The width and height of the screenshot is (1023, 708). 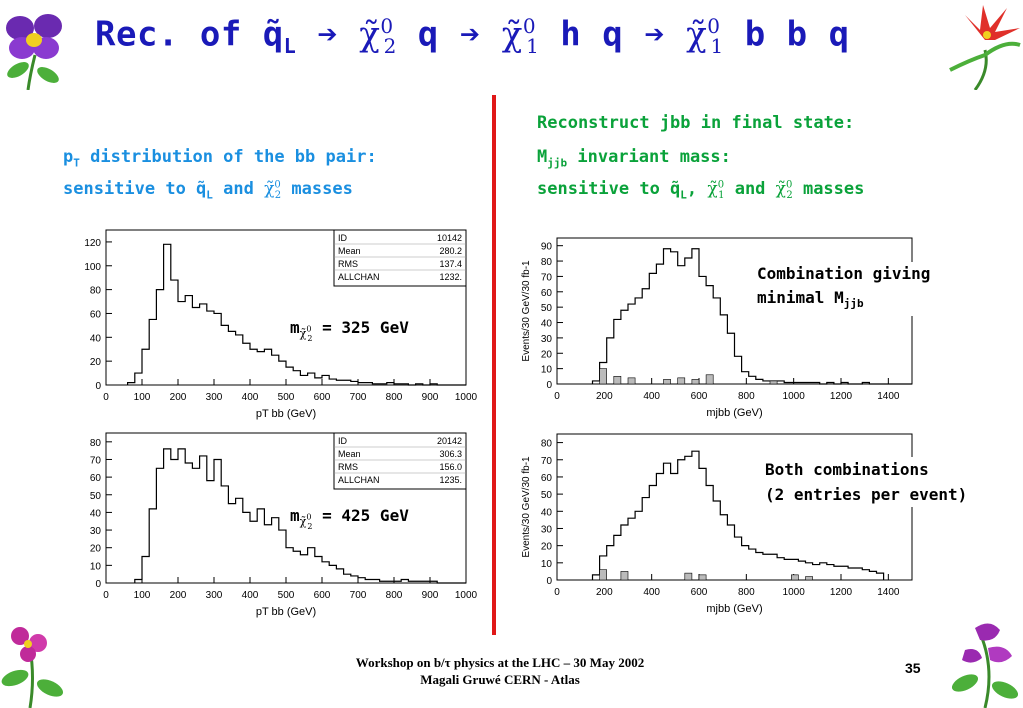 What do you see at coordinates (92, 243) in the screenshot?
I see `y-tick-label: 120` at bounding box center [92, 243].